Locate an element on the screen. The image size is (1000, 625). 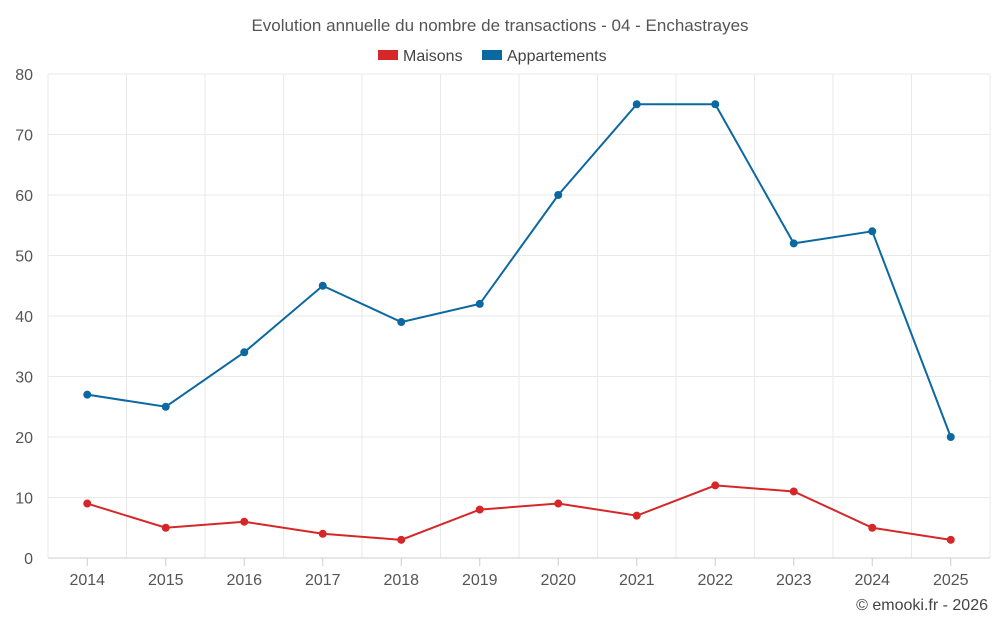
legend-item-appartements: Appartements is located at coordinates (544, 56).